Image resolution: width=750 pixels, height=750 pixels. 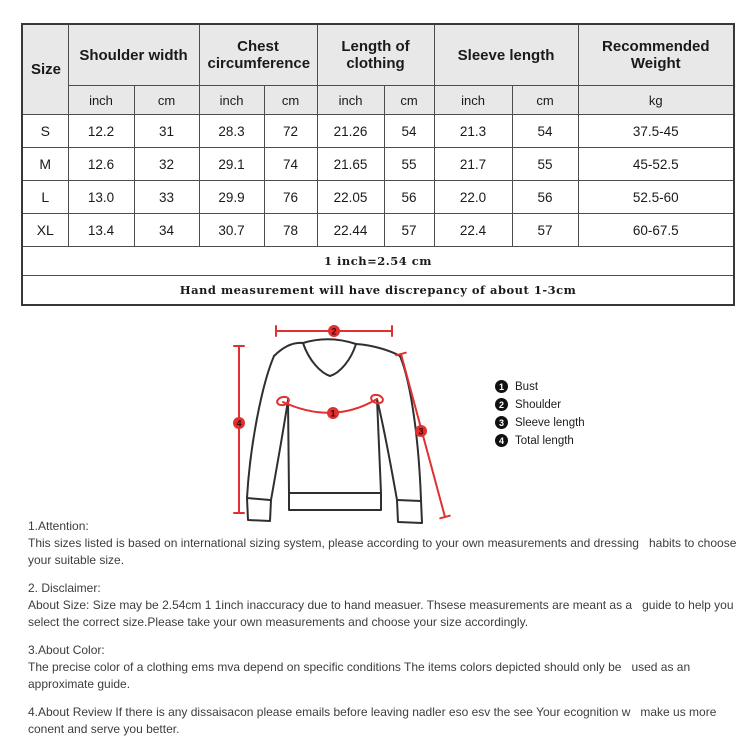 What do you see at coordinates (166, 230) in the screenshot?
I see `table-cell: 34` at bounding box center [166, 230].